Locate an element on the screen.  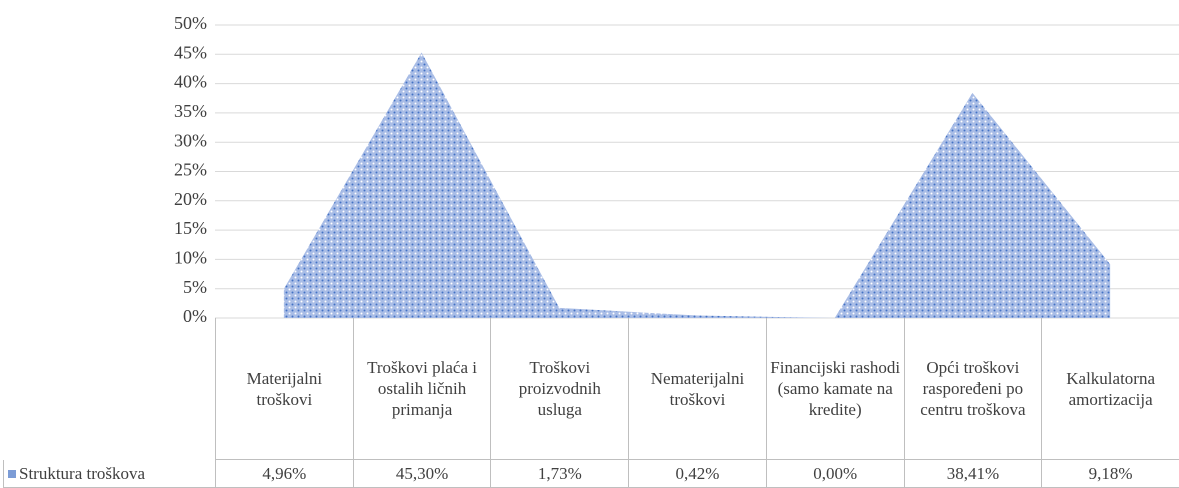
value-cell: 9,18% is located at coordinates (1110, 474).